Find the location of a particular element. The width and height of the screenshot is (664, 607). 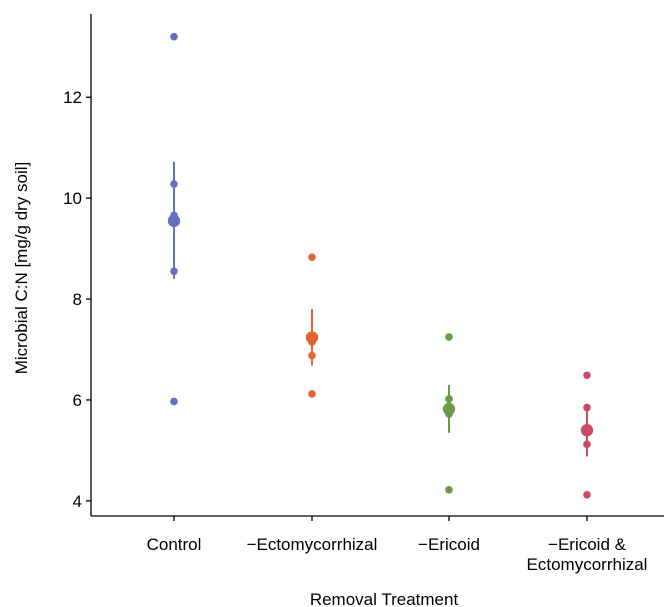

y-tick-label: 6 is located at coordinates (77, 400).